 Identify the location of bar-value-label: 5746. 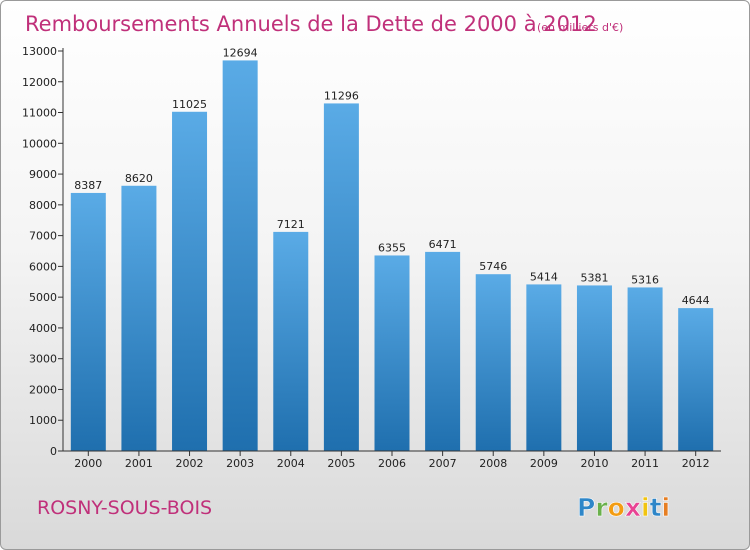
(493, 266).